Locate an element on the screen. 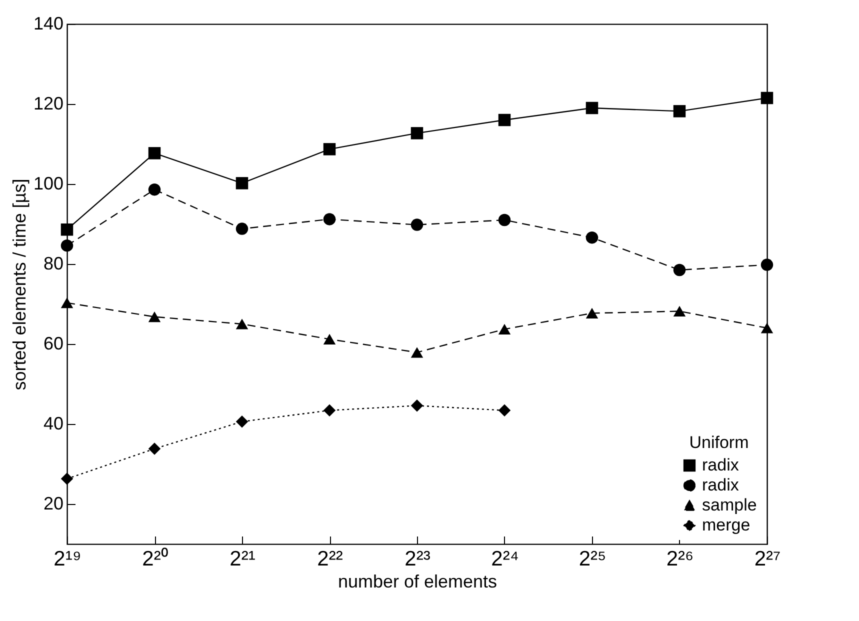 Image resolution: width=859 pixels, height=621 pixels. legend-label: merge is located at coordinates (726, 525).